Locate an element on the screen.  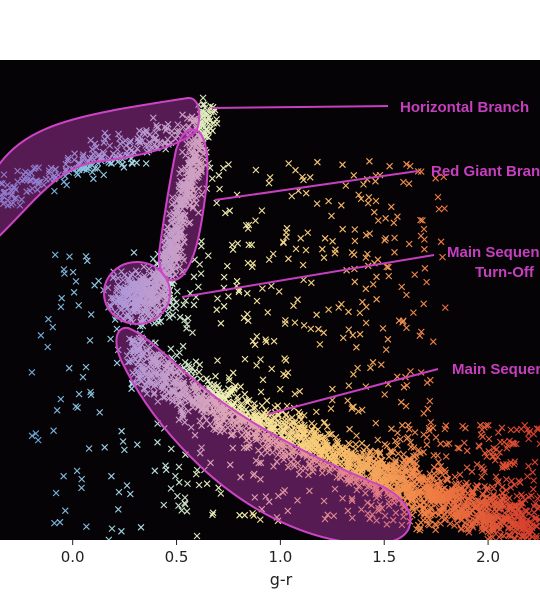
main-sequence-label: Main Sequence is located at coordinates (496, 369).